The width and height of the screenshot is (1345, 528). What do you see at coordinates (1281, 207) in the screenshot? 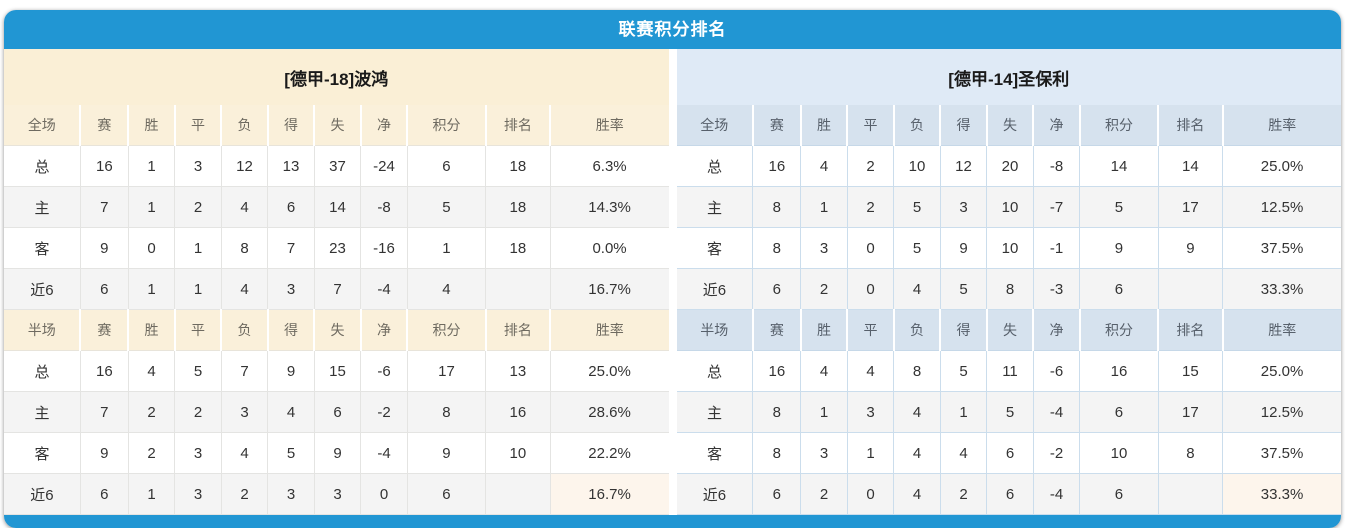
I see `rate-cell: 12.5%` at bounding box center [1281, 207].